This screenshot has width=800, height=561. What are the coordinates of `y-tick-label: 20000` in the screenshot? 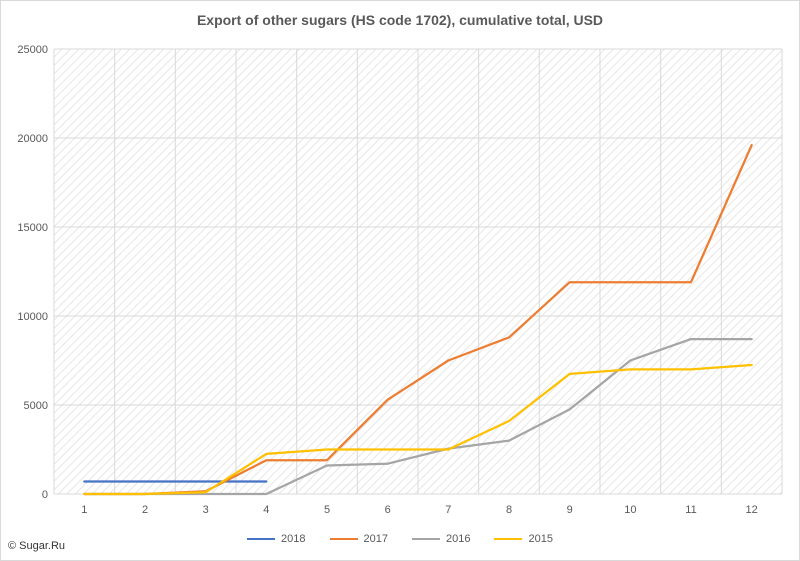 It's located at (32, 139).